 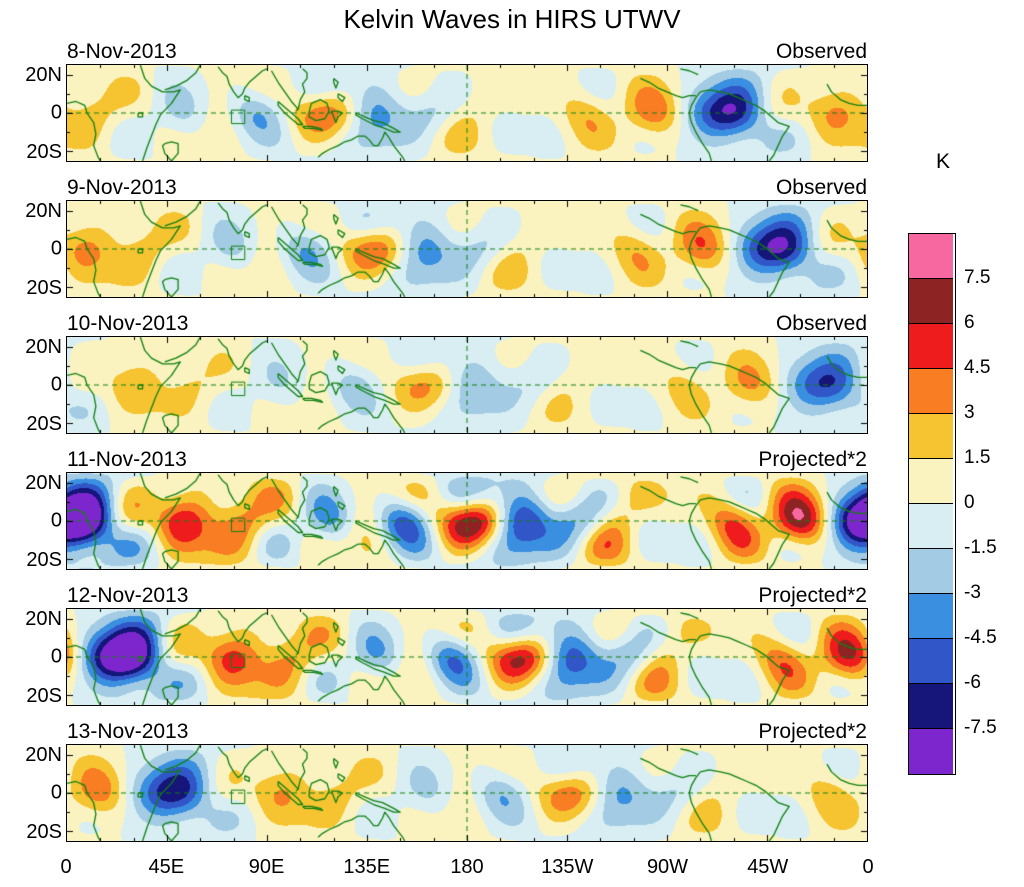 I want to click on colorbar-tick-label: -7.5, so click(x=980, y=727).